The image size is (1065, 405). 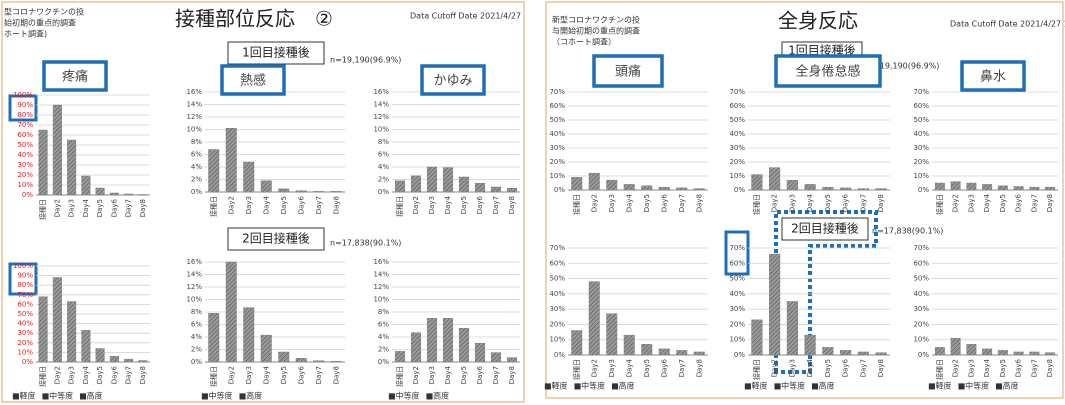 I want to click on slide-title: 全身反応, so click(x=818, y=21).